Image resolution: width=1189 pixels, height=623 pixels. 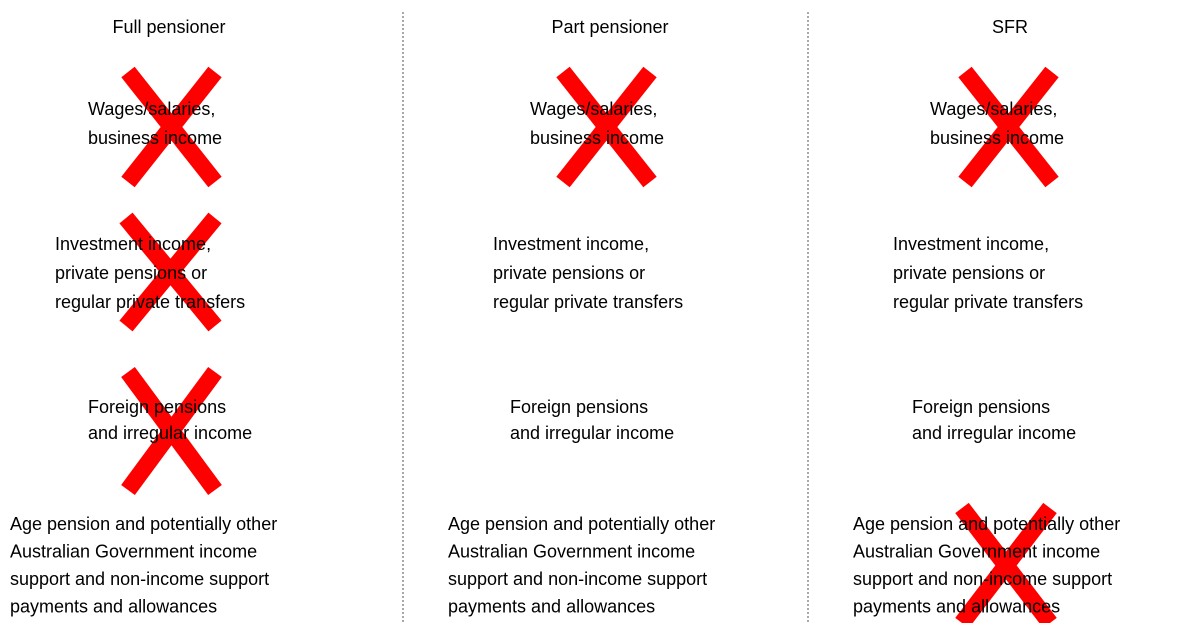 What do you see at coordinates (609, 27) in the screenshot?
I see `column-header: Part pensioner` at bounding box center [609, 27].